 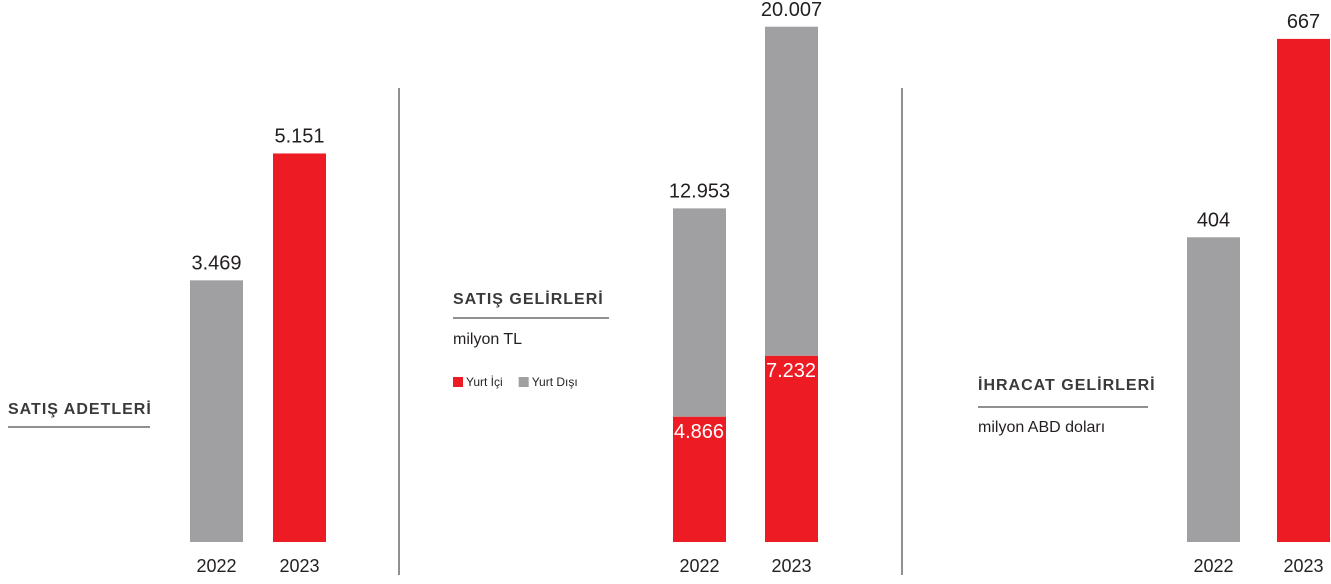 I want to click on value-label: 3.469, so click(x=216, y=264).